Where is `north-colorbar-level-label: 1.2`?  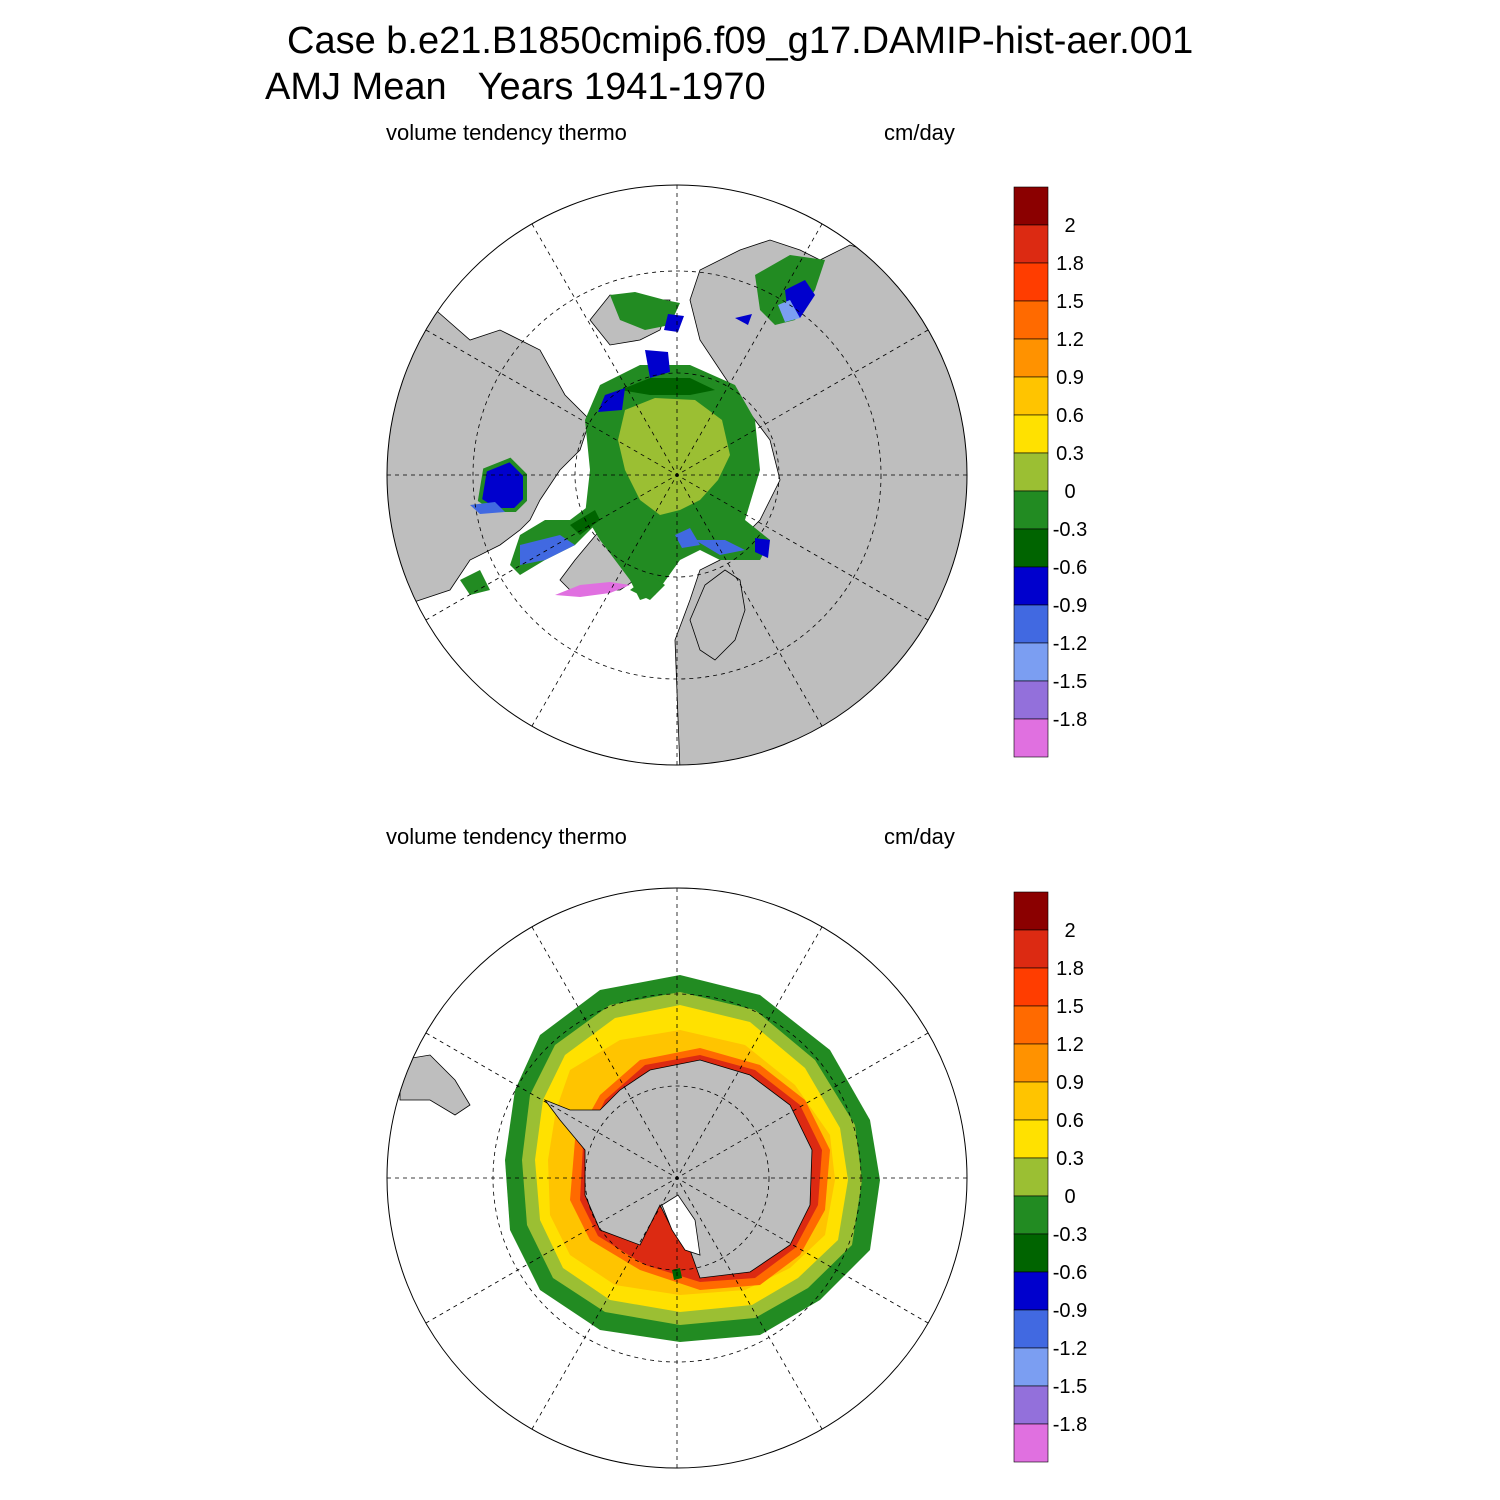
north-colorbar-level-label: 1.2 is located at coordinates (1070, 340).